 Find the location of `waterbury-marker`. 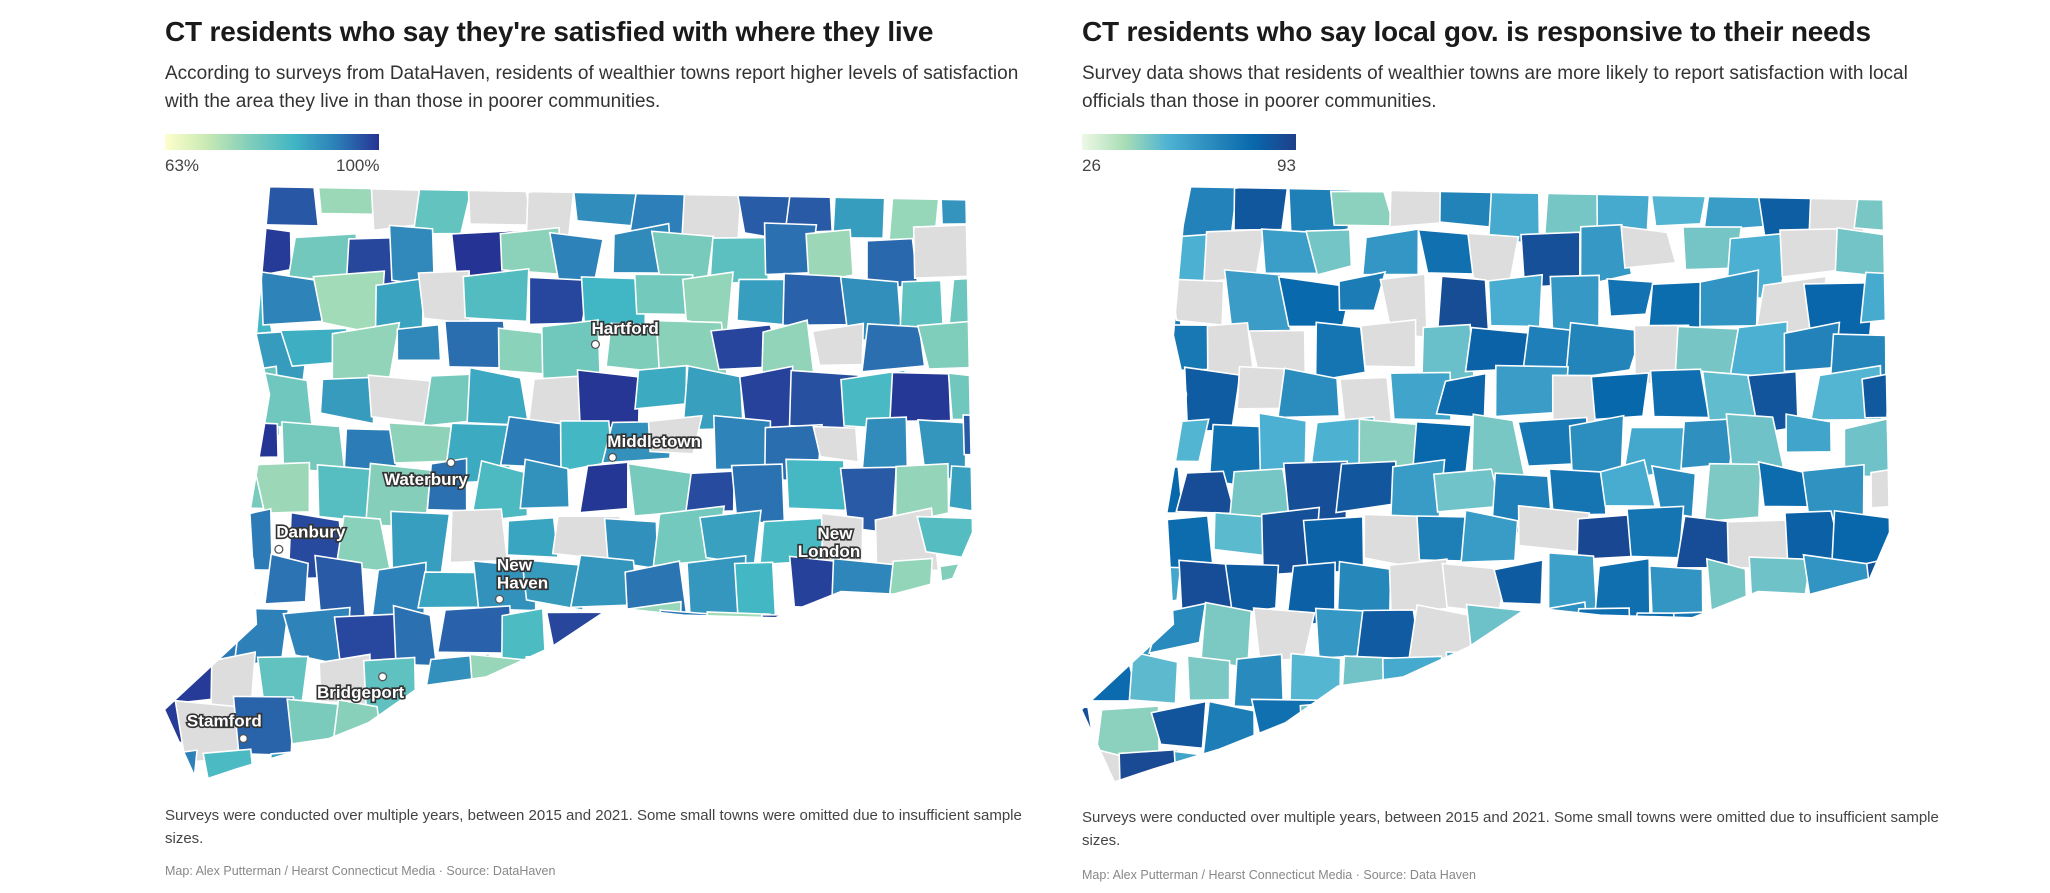

waterbury-marker is located at coordinates (451, 463).